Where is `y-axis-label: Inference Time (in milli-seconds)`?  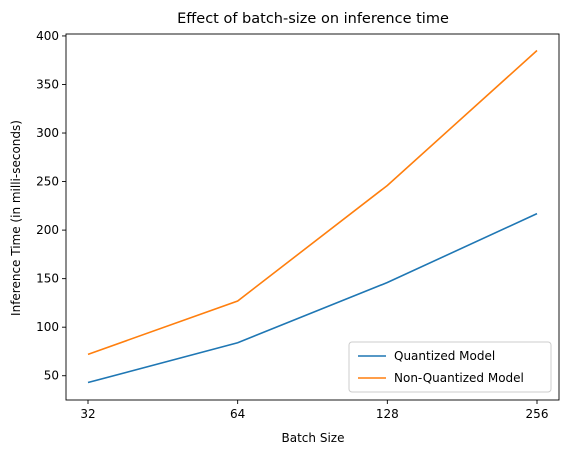 y-axis-label: Inference Time (in milli-seconds) is located at coordinates (16, 218).